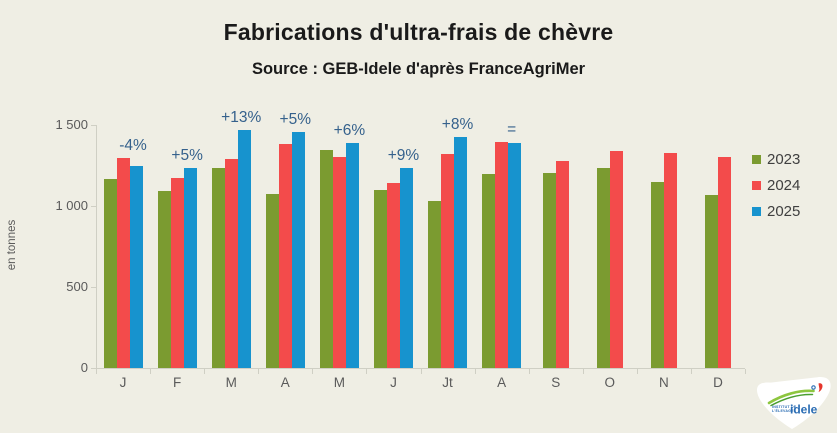 This screenshot has width=837, height=433. I want to click on bar-2024-D, so click(724, 262).